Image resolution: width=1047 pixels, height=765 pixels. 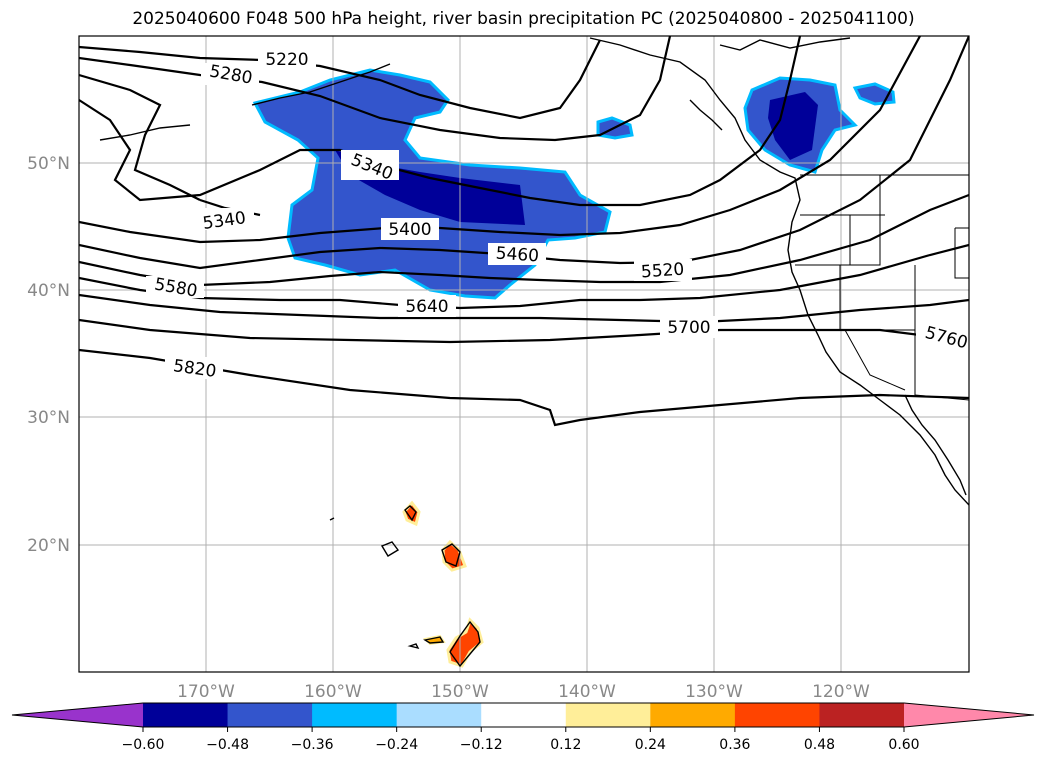 I want to click on contour-label-5700: 5700, so click(x=688, y=328).